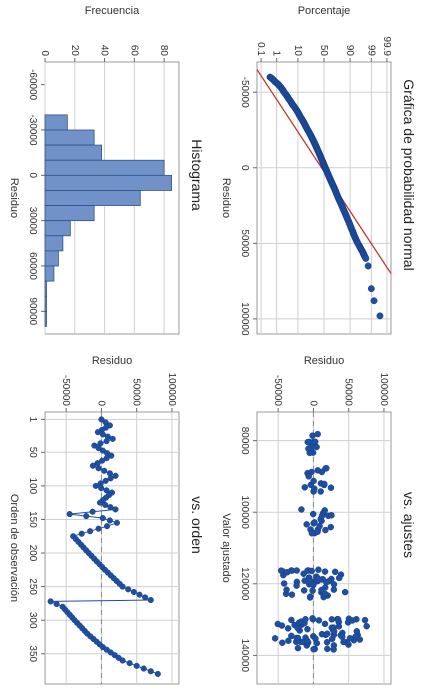 The height and width of the screenshot is (700, 425). What do you see at coordinates (32, 519) in the screenshot?
I see `x-tick-label: 150` at bounding box center [32, 519].